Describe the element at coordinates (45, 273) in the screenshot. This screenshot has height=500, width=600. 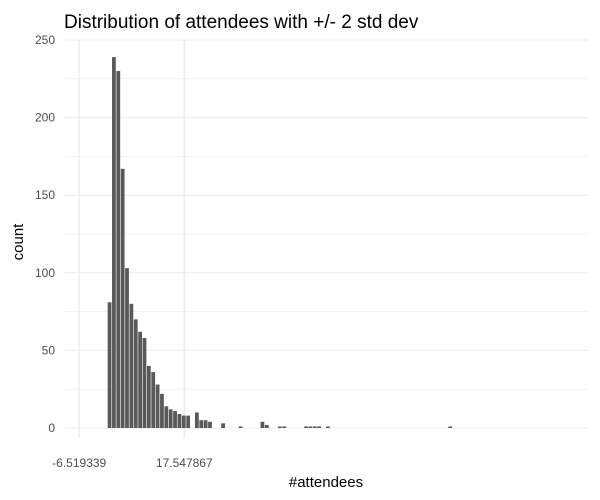
I see `y-tick-label: 100` at that location.